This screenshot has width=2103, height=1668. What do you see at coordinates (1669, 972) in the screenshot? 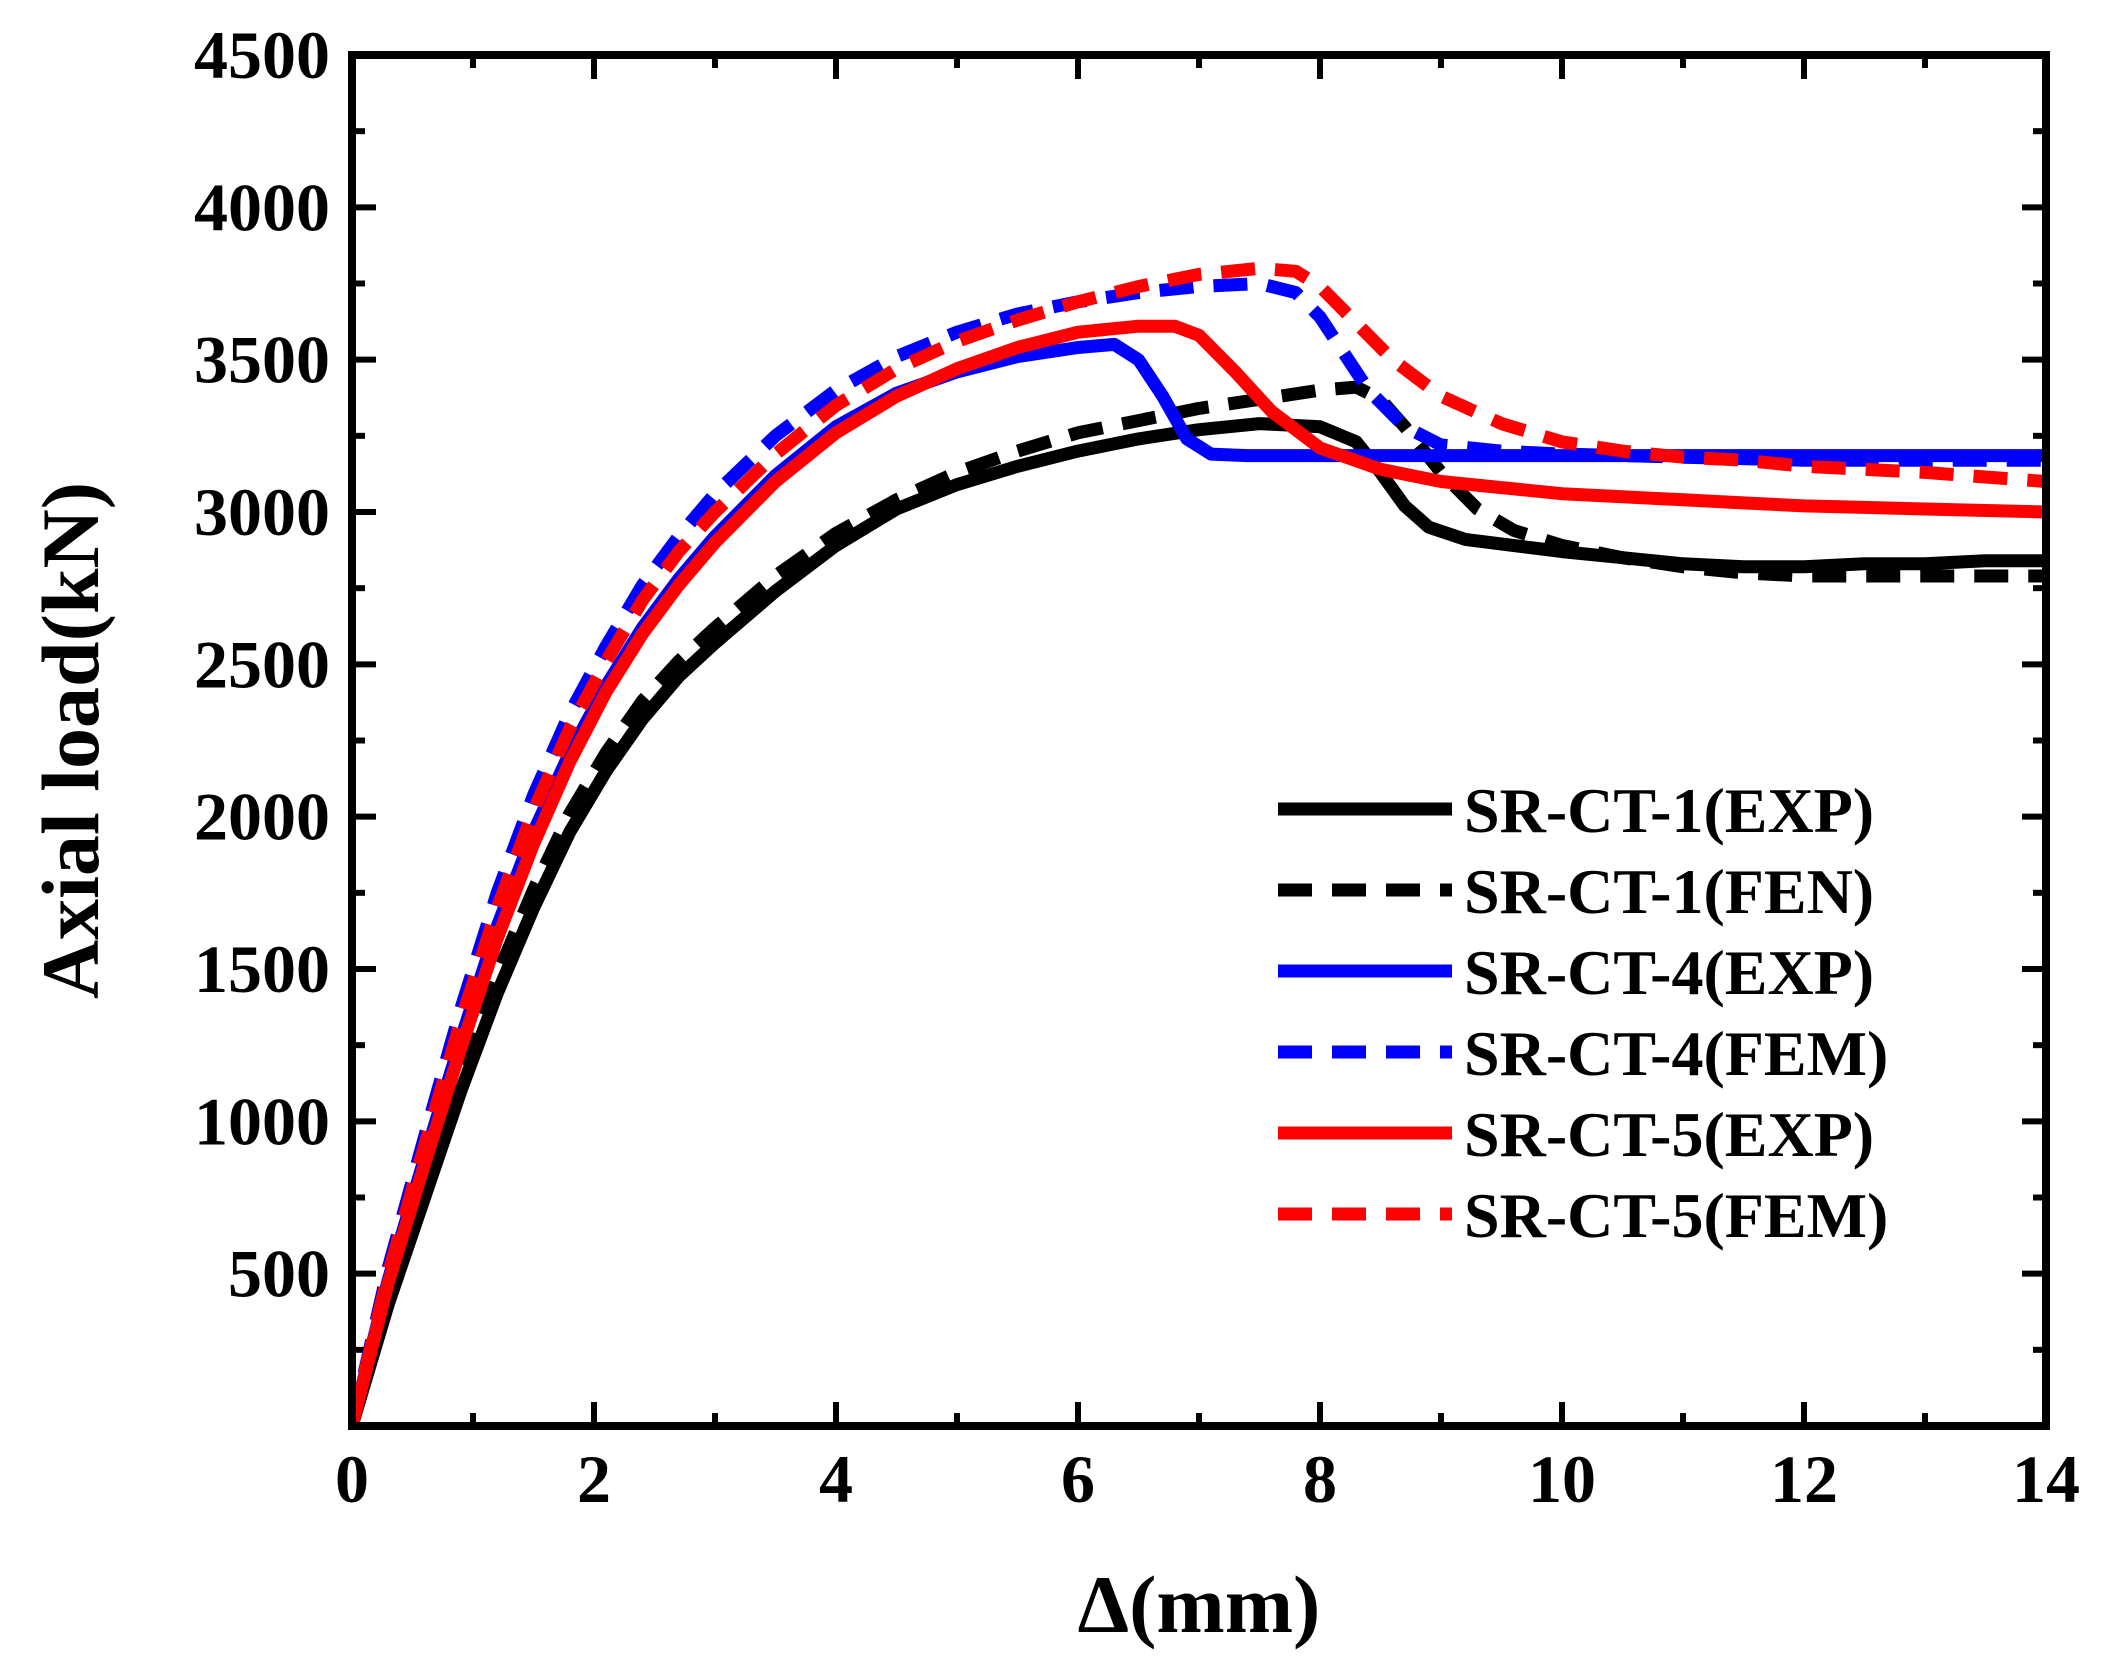
I see `legend-label-3: SR-CT-4(EXP)` at bounding box center [1669, 972].